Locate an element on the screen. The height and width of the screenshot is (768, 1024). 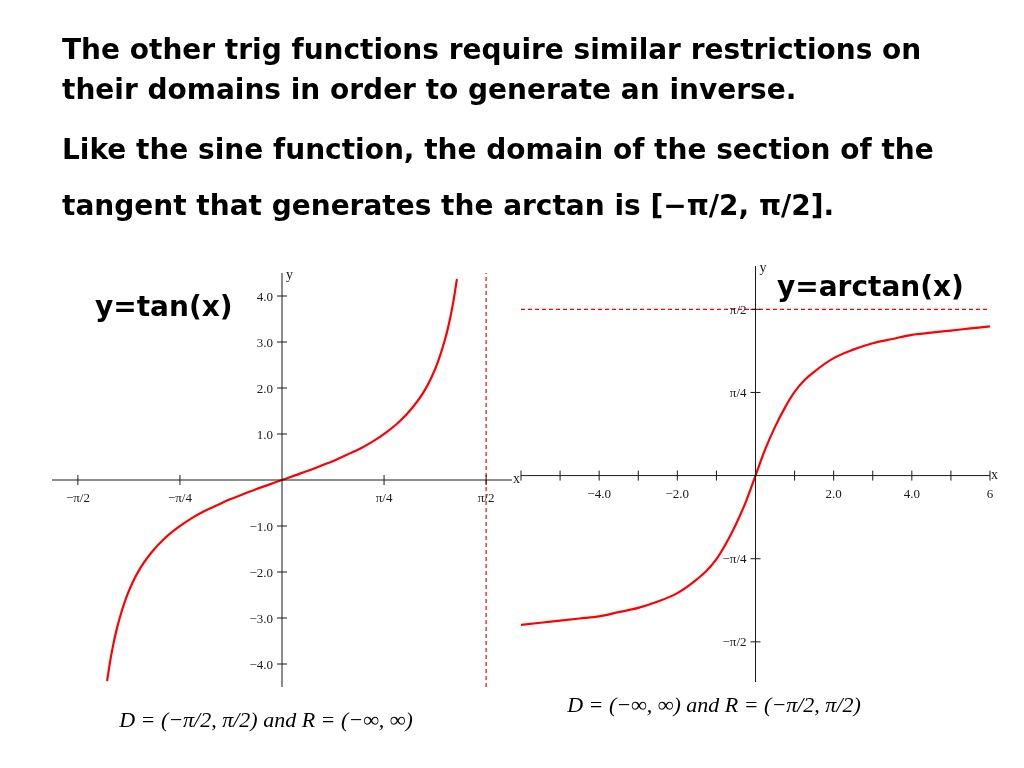
y-tick-label: −π/2 is located at coordinates (734, 642).